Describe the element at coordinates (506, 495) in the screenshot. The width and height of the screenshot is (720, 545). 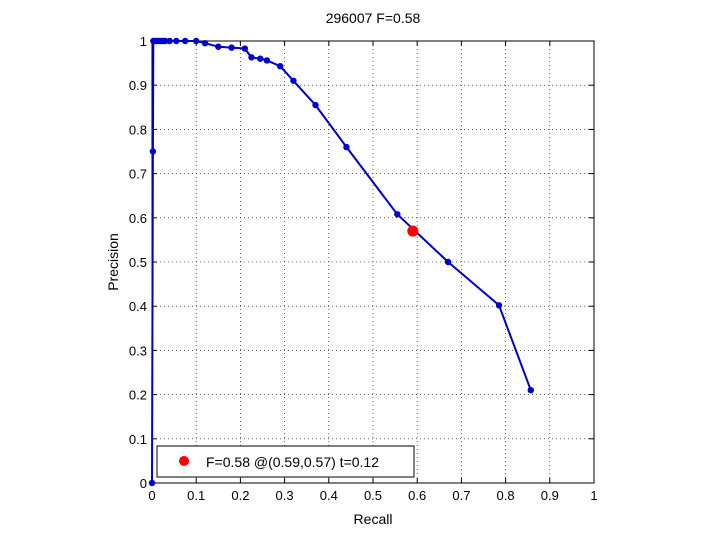
I see `x-tick-label: 0.8` at that location.